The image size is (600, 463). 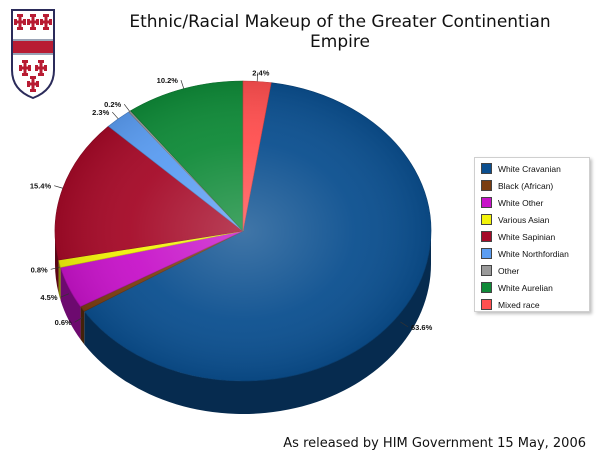 What do you see at coordinates (39, 269) in the screenshot?
I see `slice-value-label: 0.8%` at bounding box center [39, 269].